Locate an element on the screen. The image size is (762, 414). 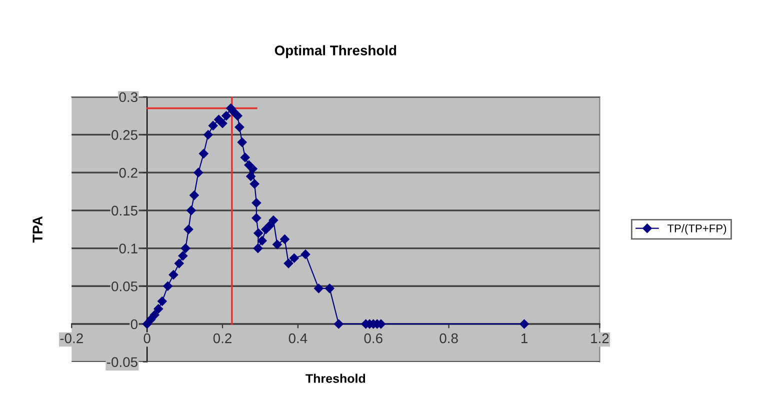
x-tick-label: 0.4 is located at coordinates (298, 338).